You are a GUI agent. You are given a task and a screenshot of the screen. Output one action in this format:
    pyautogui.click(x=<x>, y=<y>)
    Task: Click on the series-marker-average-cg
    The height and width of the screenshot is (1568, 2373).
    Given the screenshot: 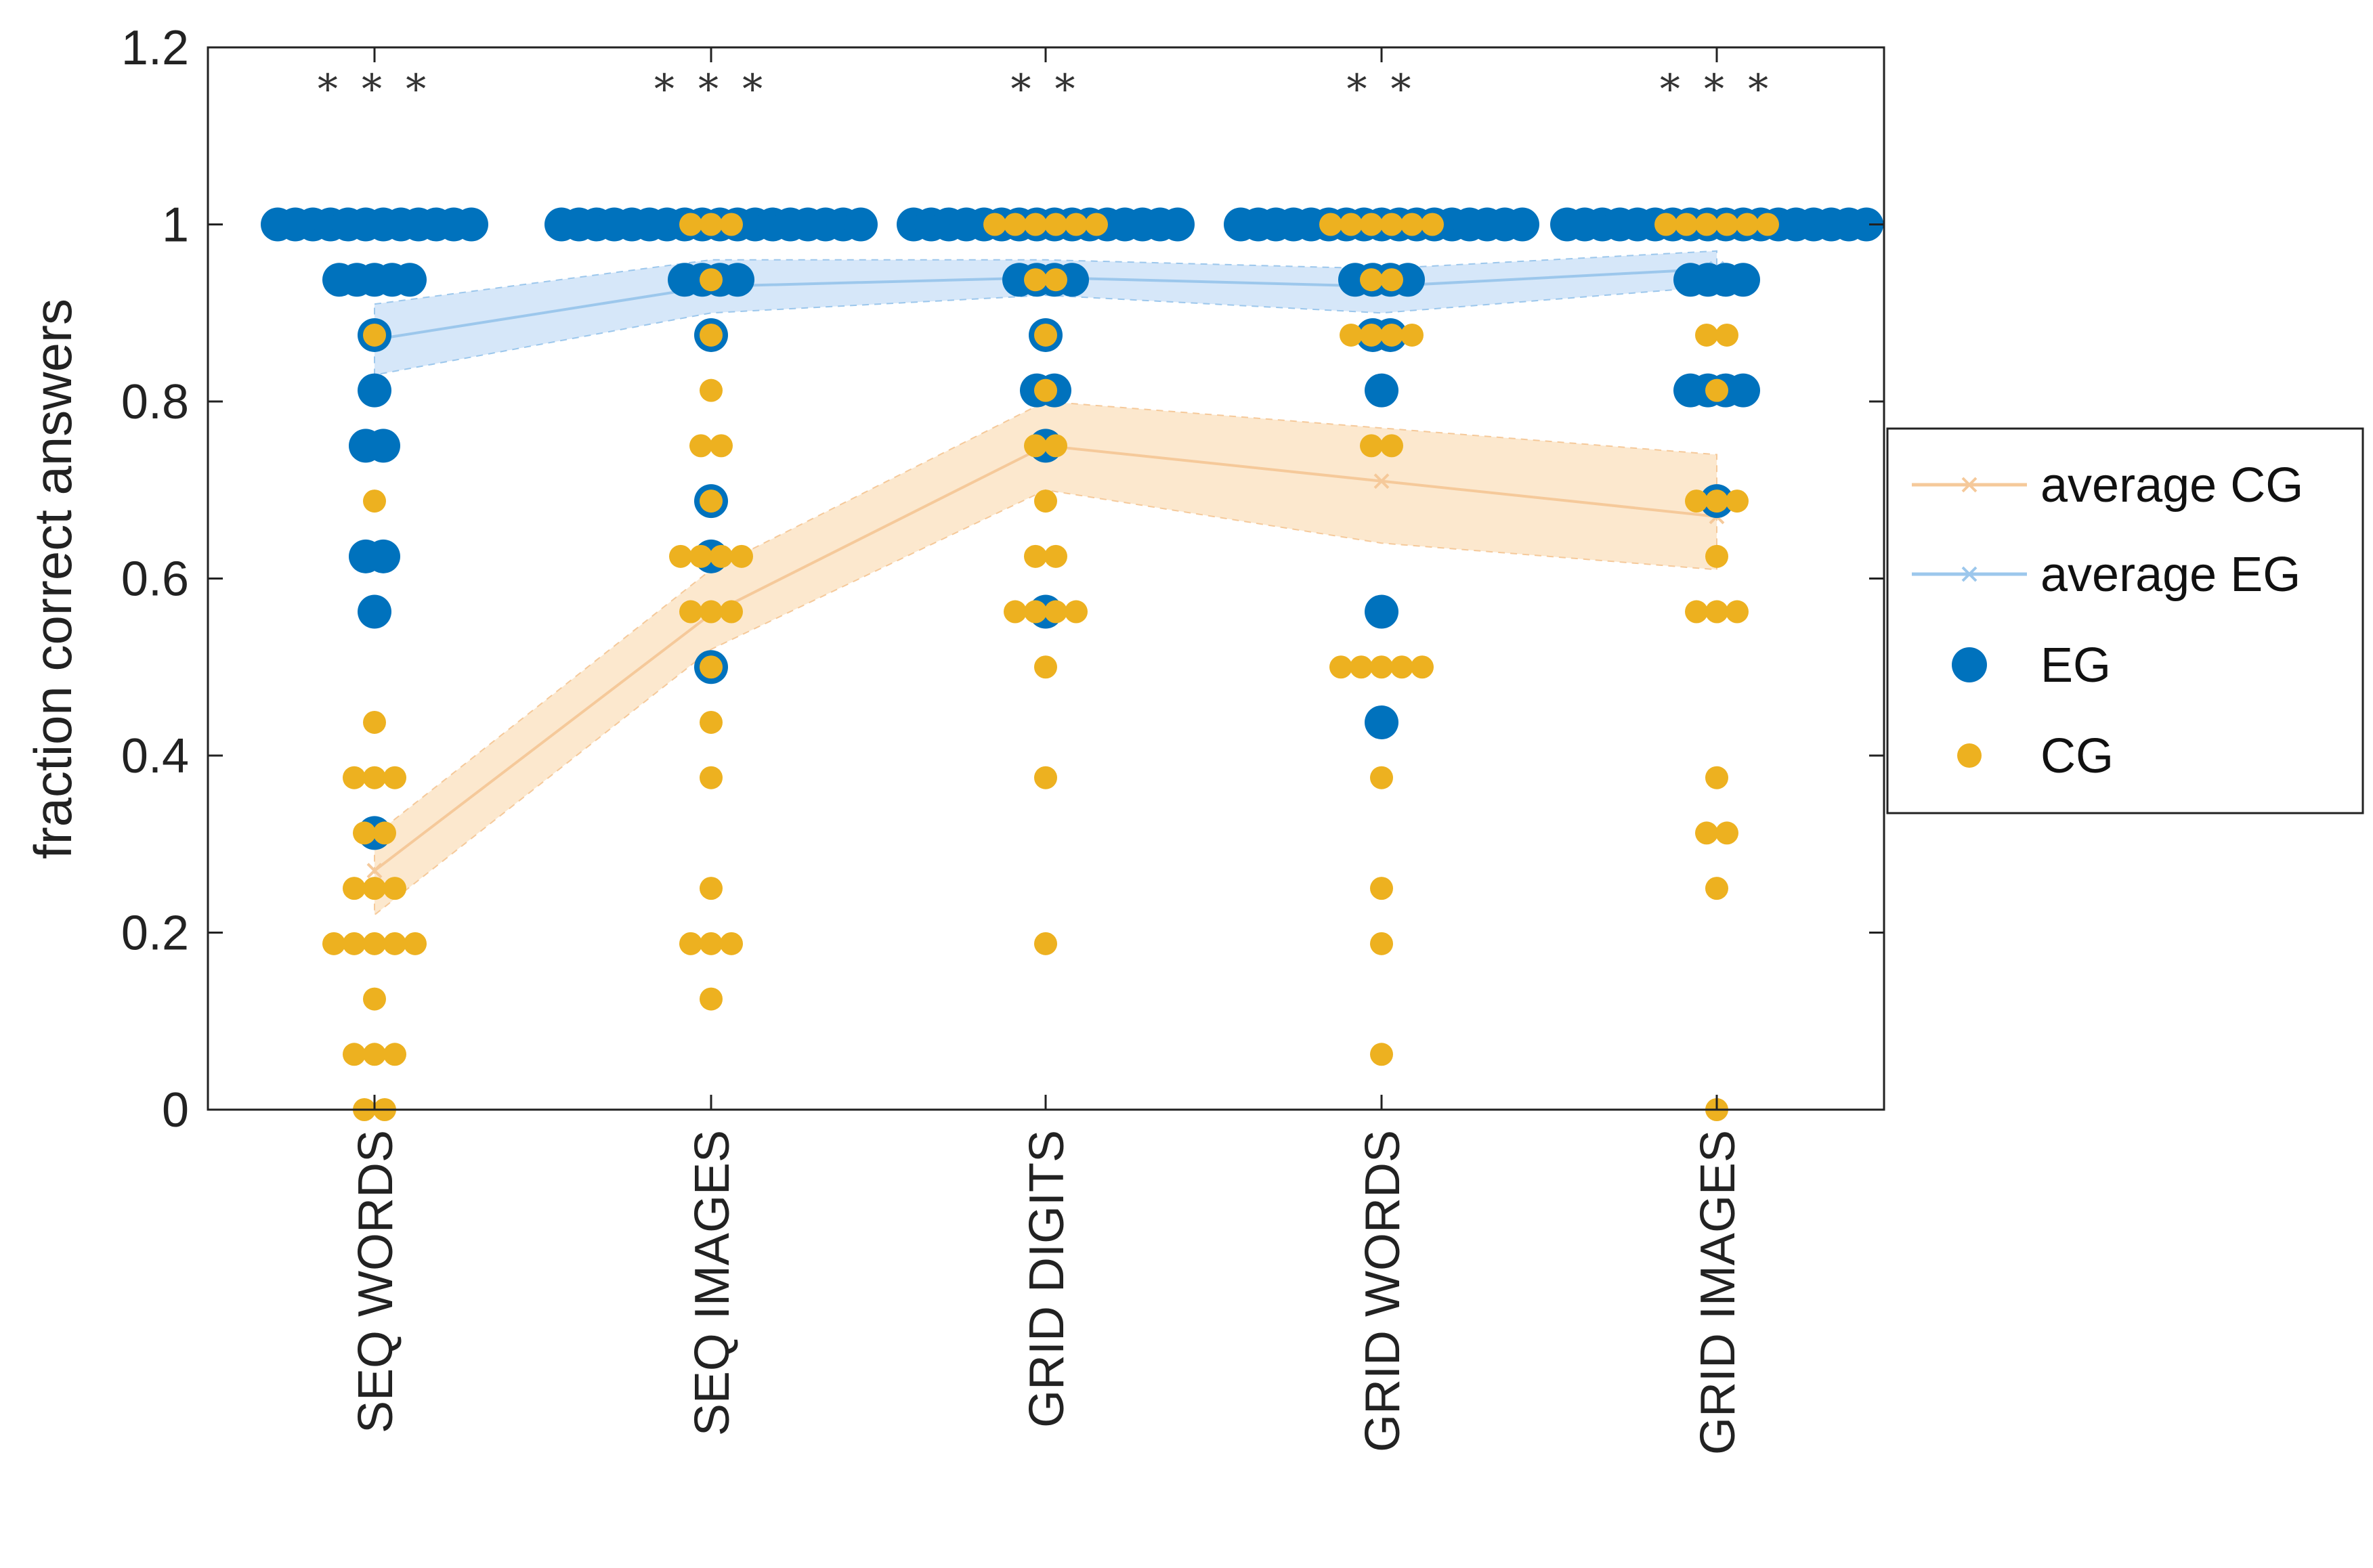 What is the action you would take?
    pyautogui.click(x=374, y=871)
    